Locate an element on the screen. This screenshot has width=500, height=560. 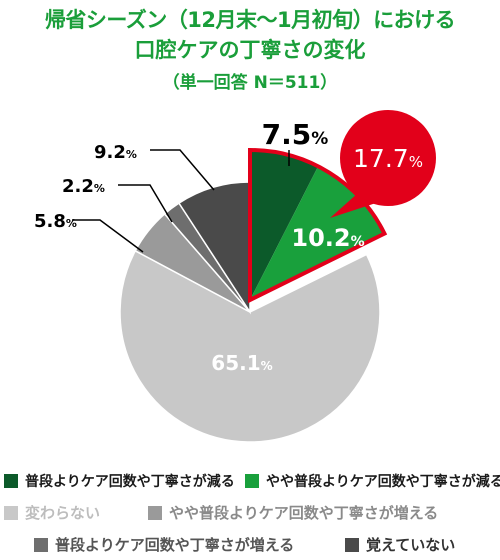
legend-label-0: 普段よりケア回数や丁寧さが減る is located at coordinates (130, 482).